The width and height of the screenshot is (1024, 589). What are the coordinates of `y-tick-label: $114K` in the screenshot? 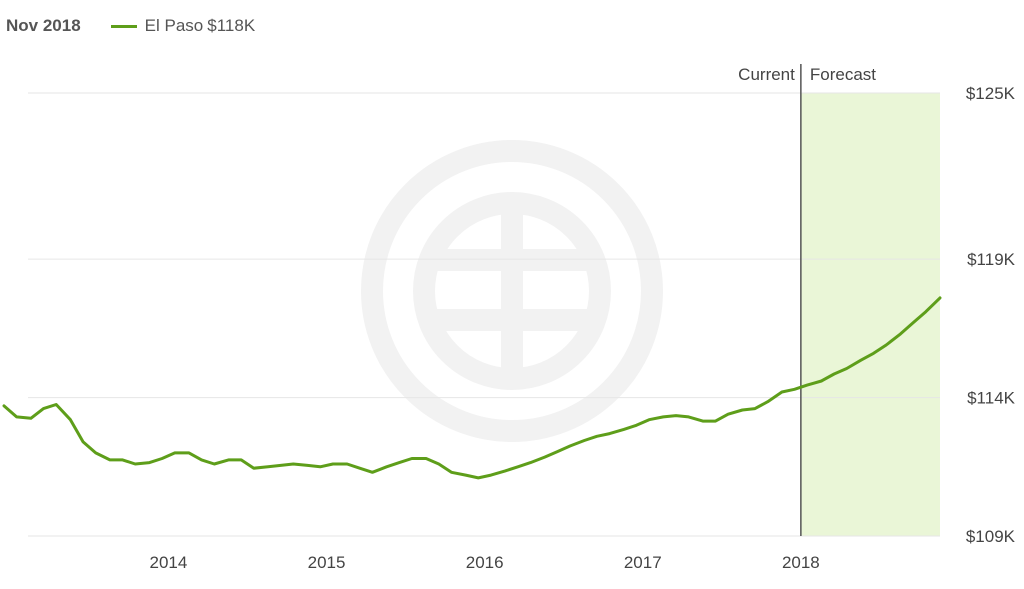 It's located at (991, 398).